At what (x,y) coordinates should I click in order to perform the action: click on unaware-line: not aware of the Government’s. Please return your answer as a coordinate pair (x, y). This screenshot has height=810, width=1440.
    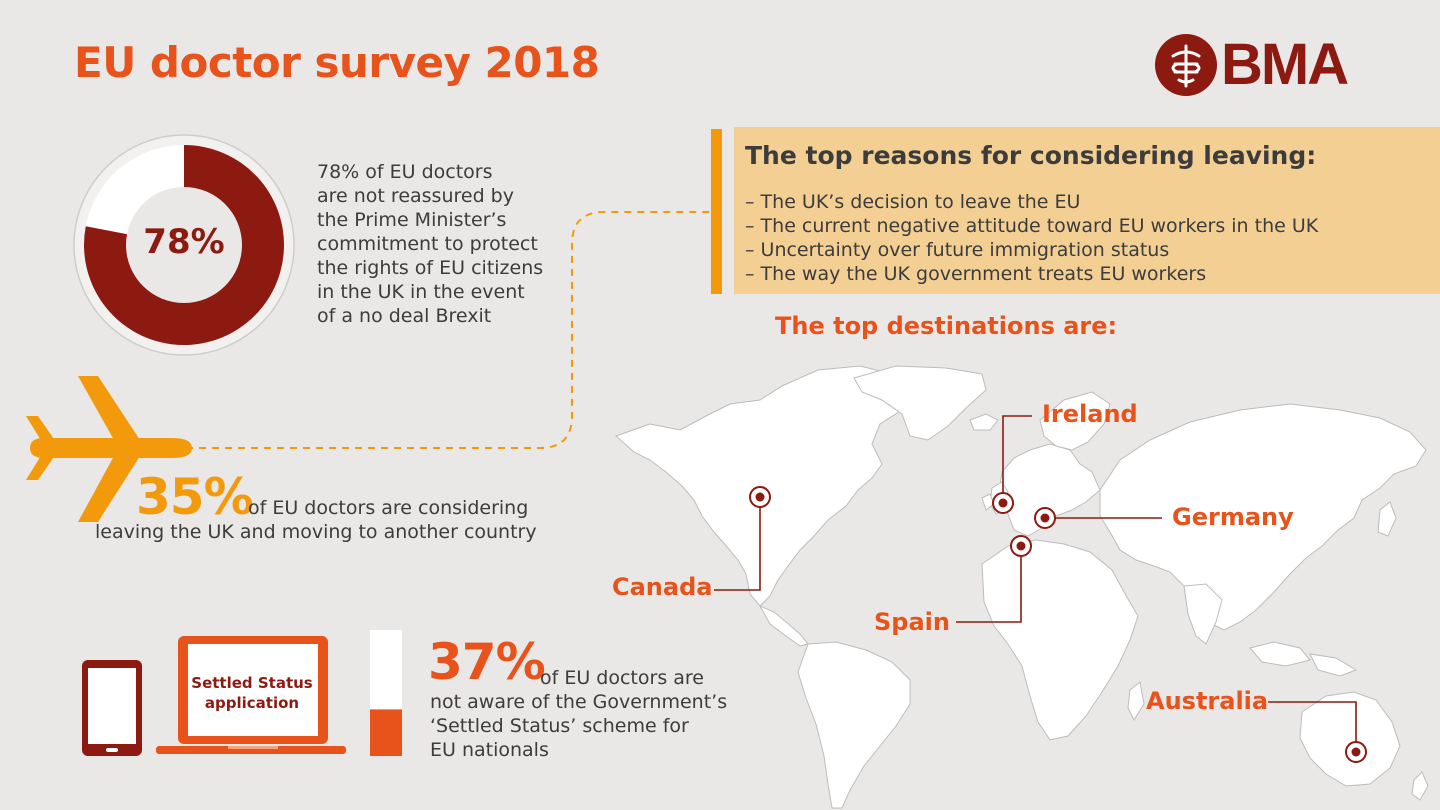
    Looking at the image, I should click on (579, 702).